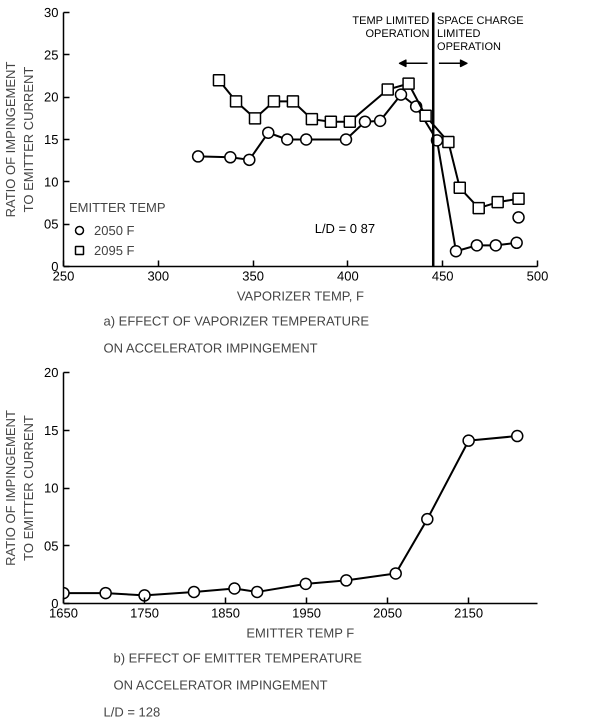 This screenshot has height=724, width=597. I want to click on annotation: L/D = 0 87, so click(345, 228).